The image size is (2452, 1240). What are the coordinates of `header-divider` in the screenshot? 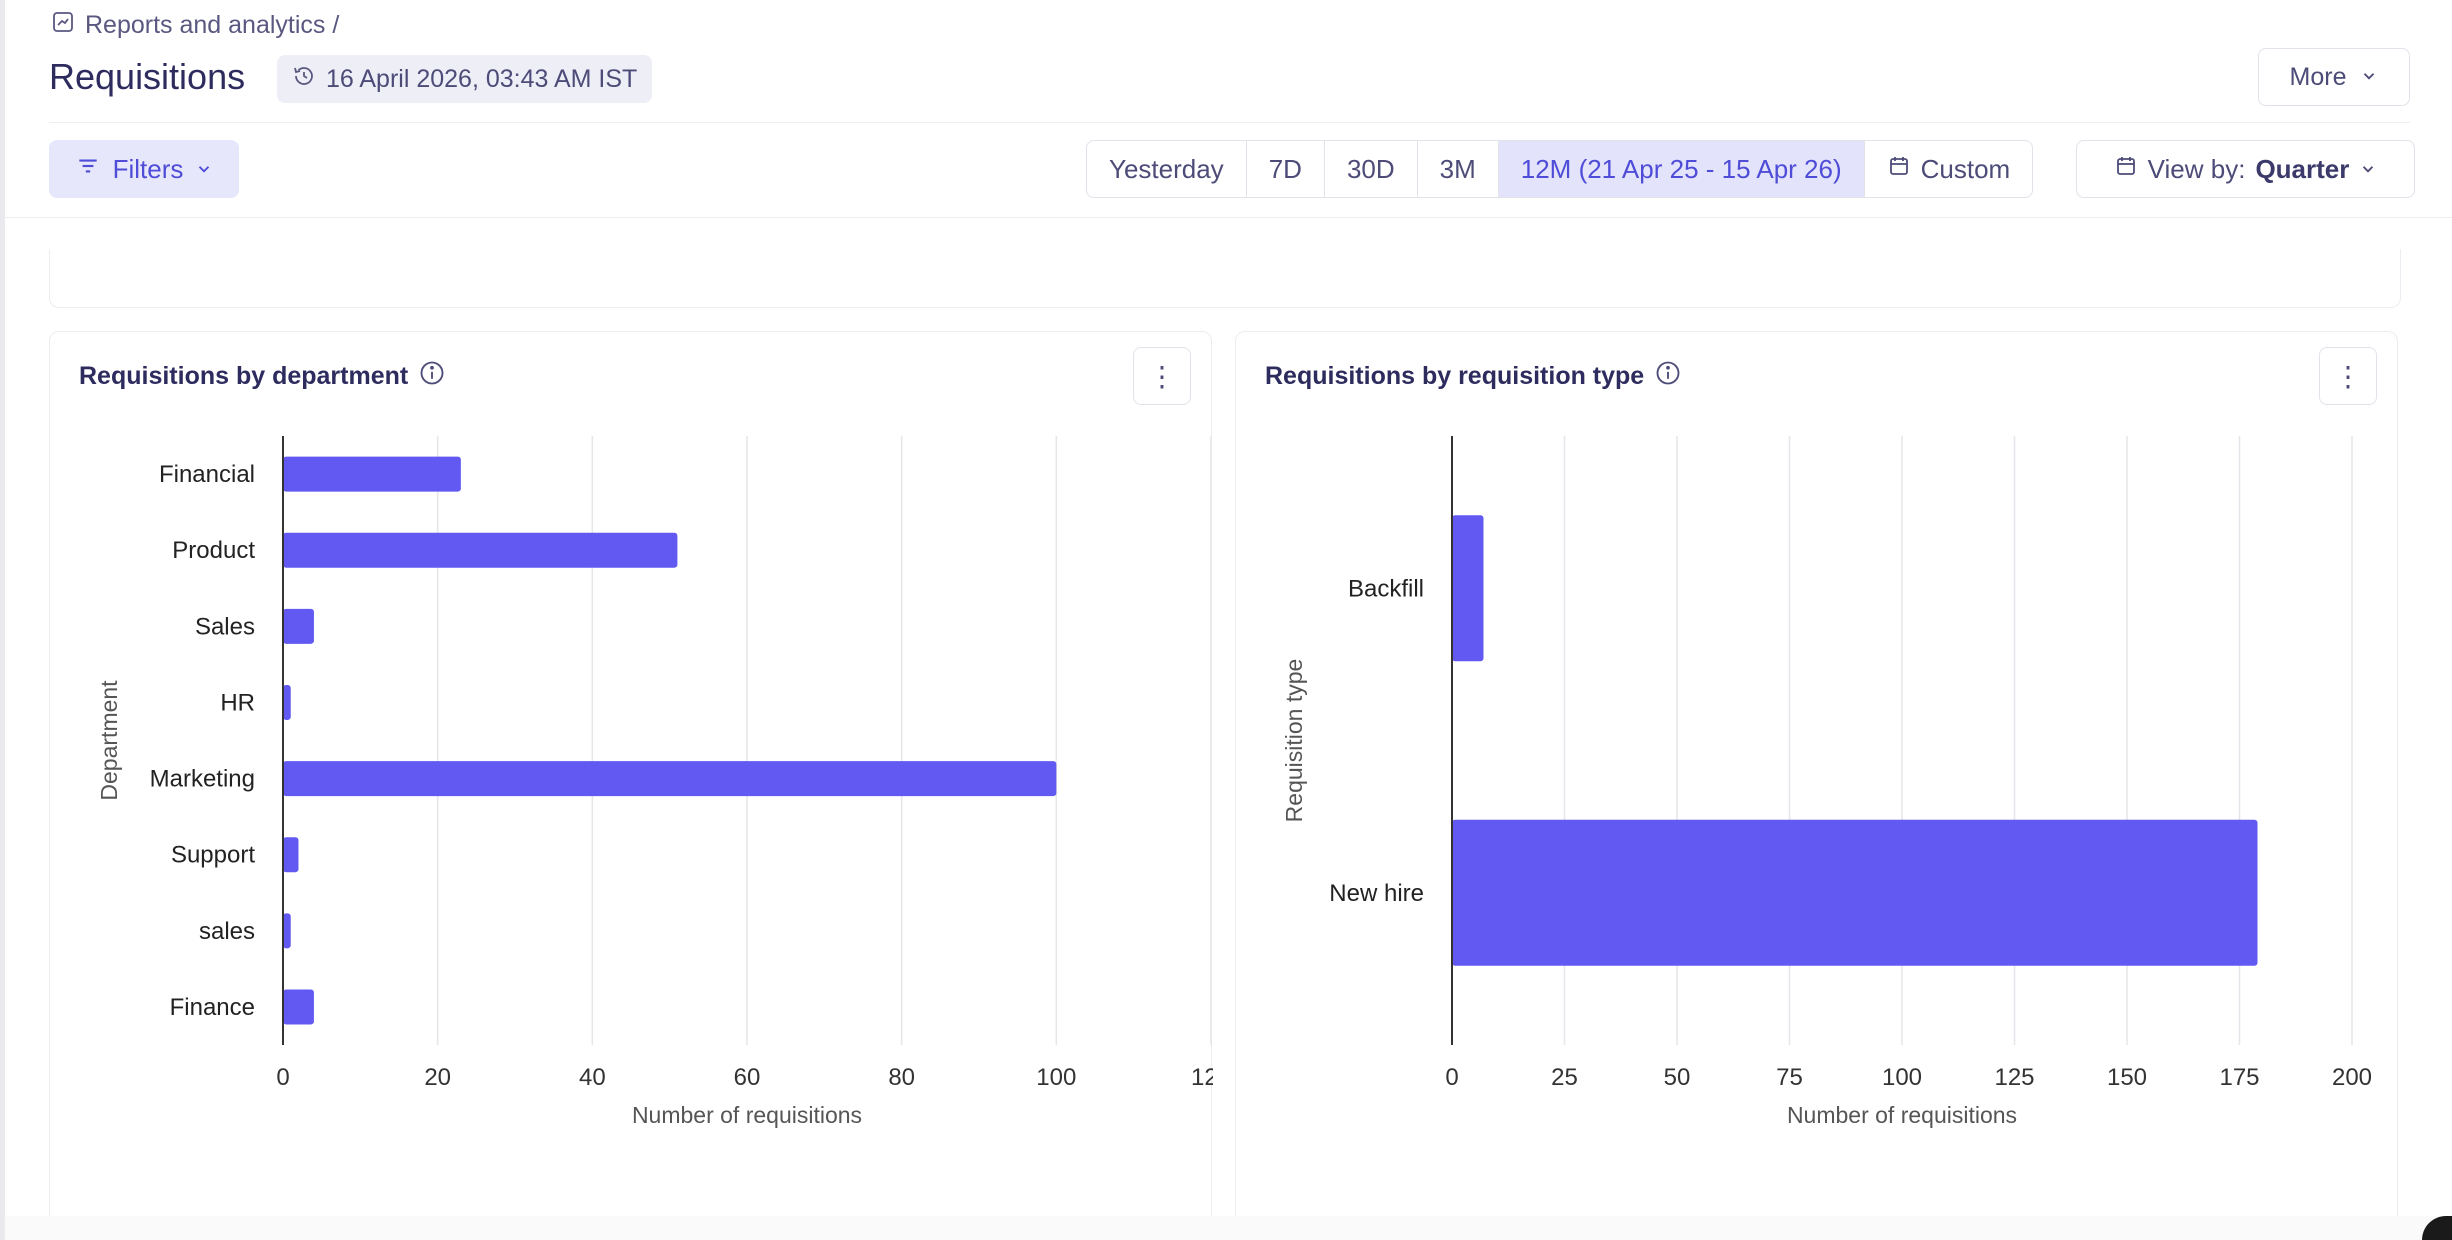 It's located at (1229, 122).